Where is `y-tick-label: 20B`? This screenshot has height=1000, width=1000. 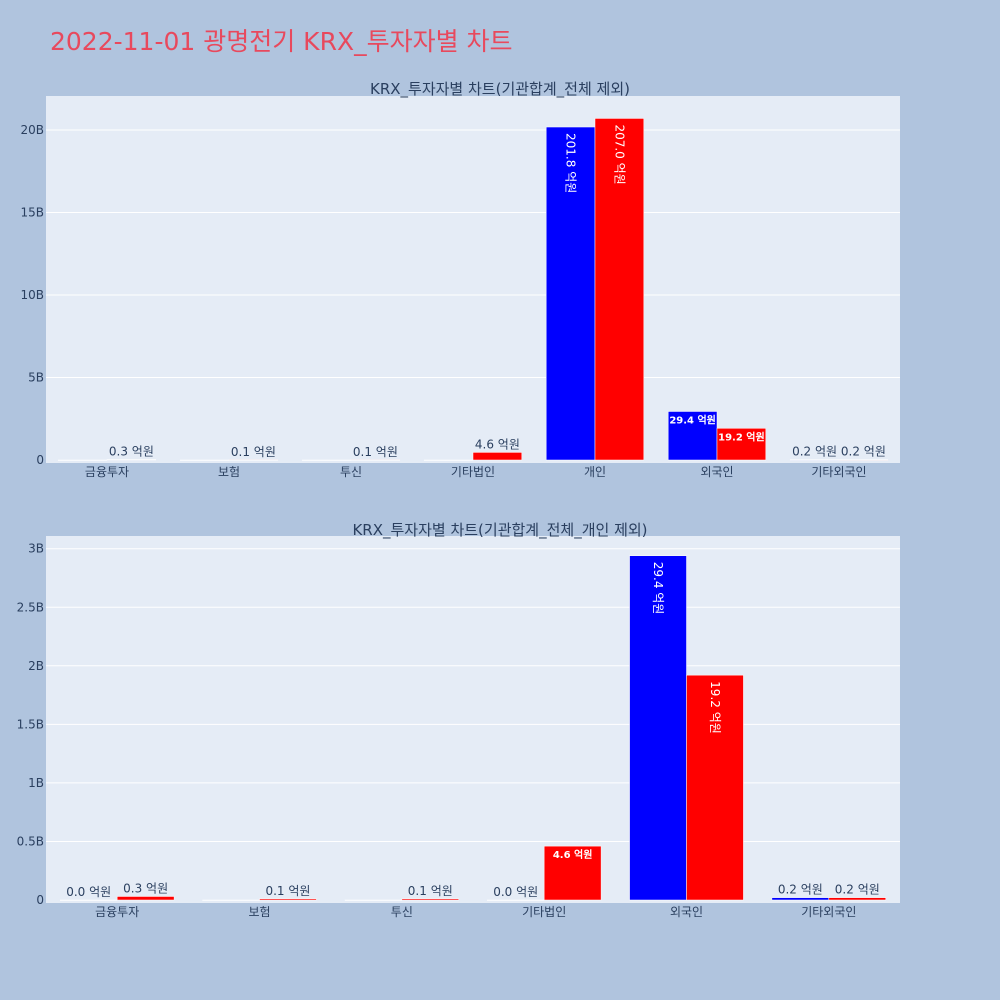 y-tick-label: 20B is located at coordinates (32, 130).